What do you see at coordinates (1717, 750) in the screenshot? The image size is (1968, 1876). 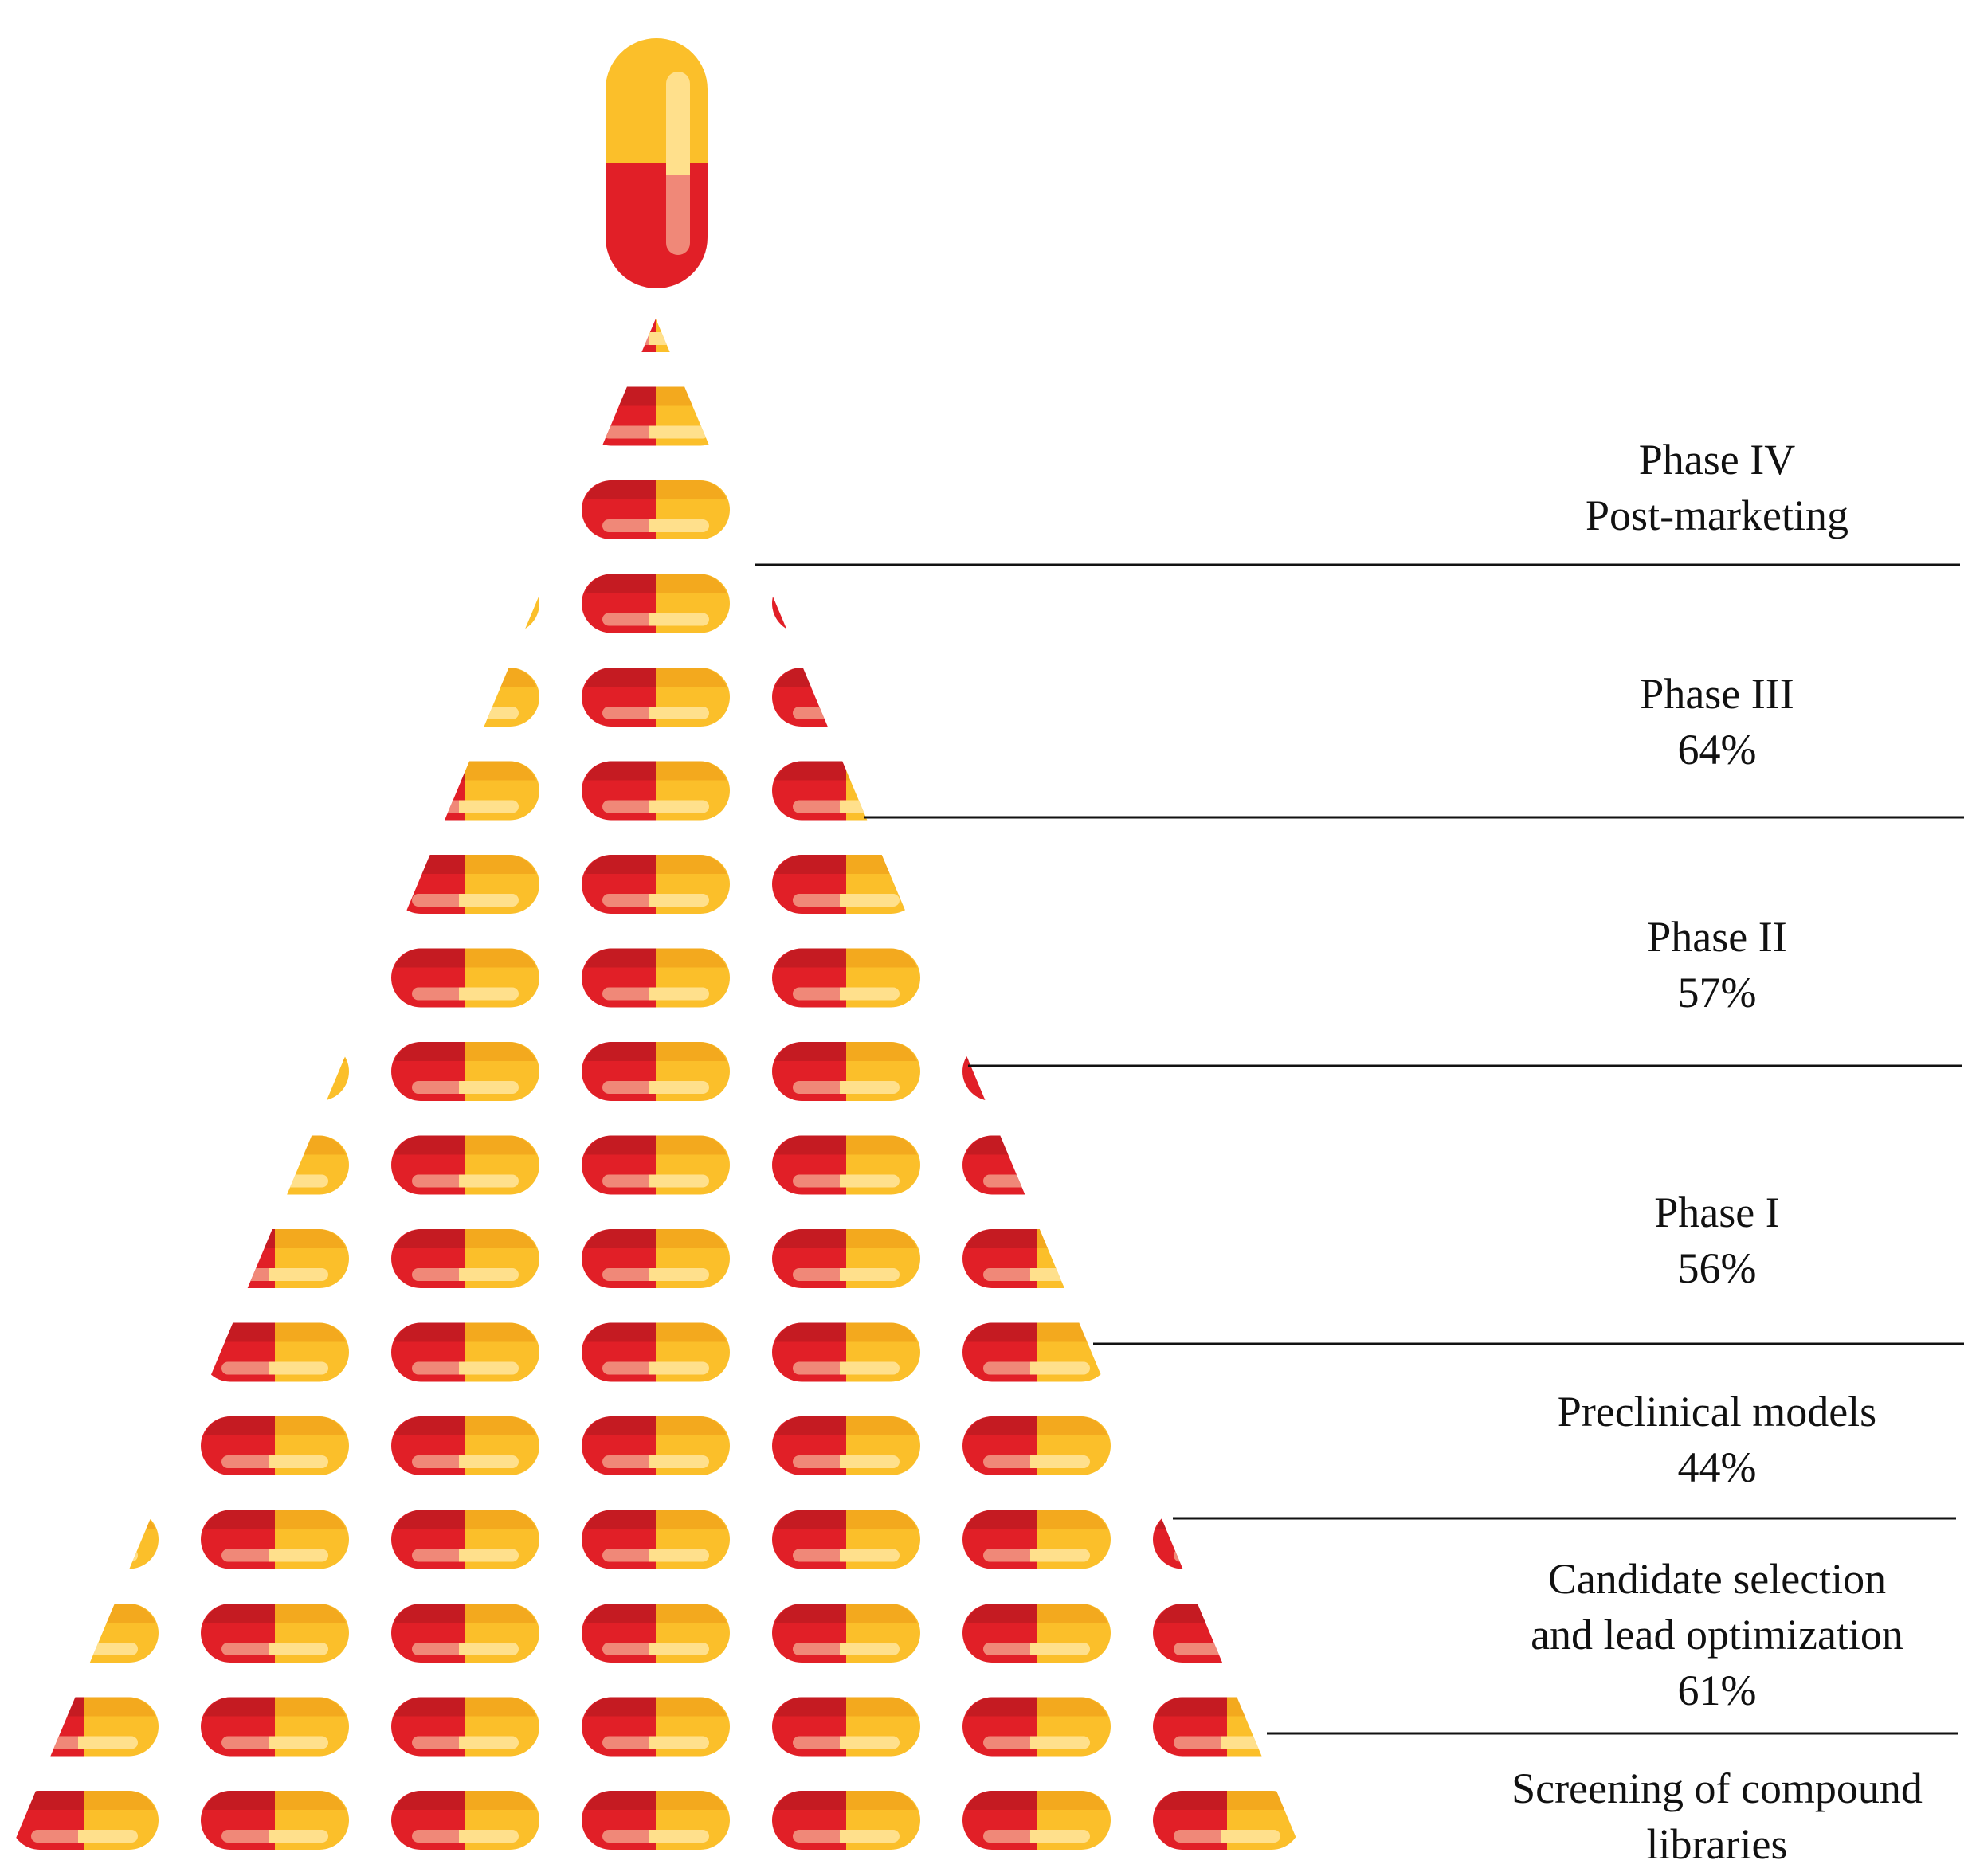 I see `stage-value: 64%` at bounding box center [1717, 750].